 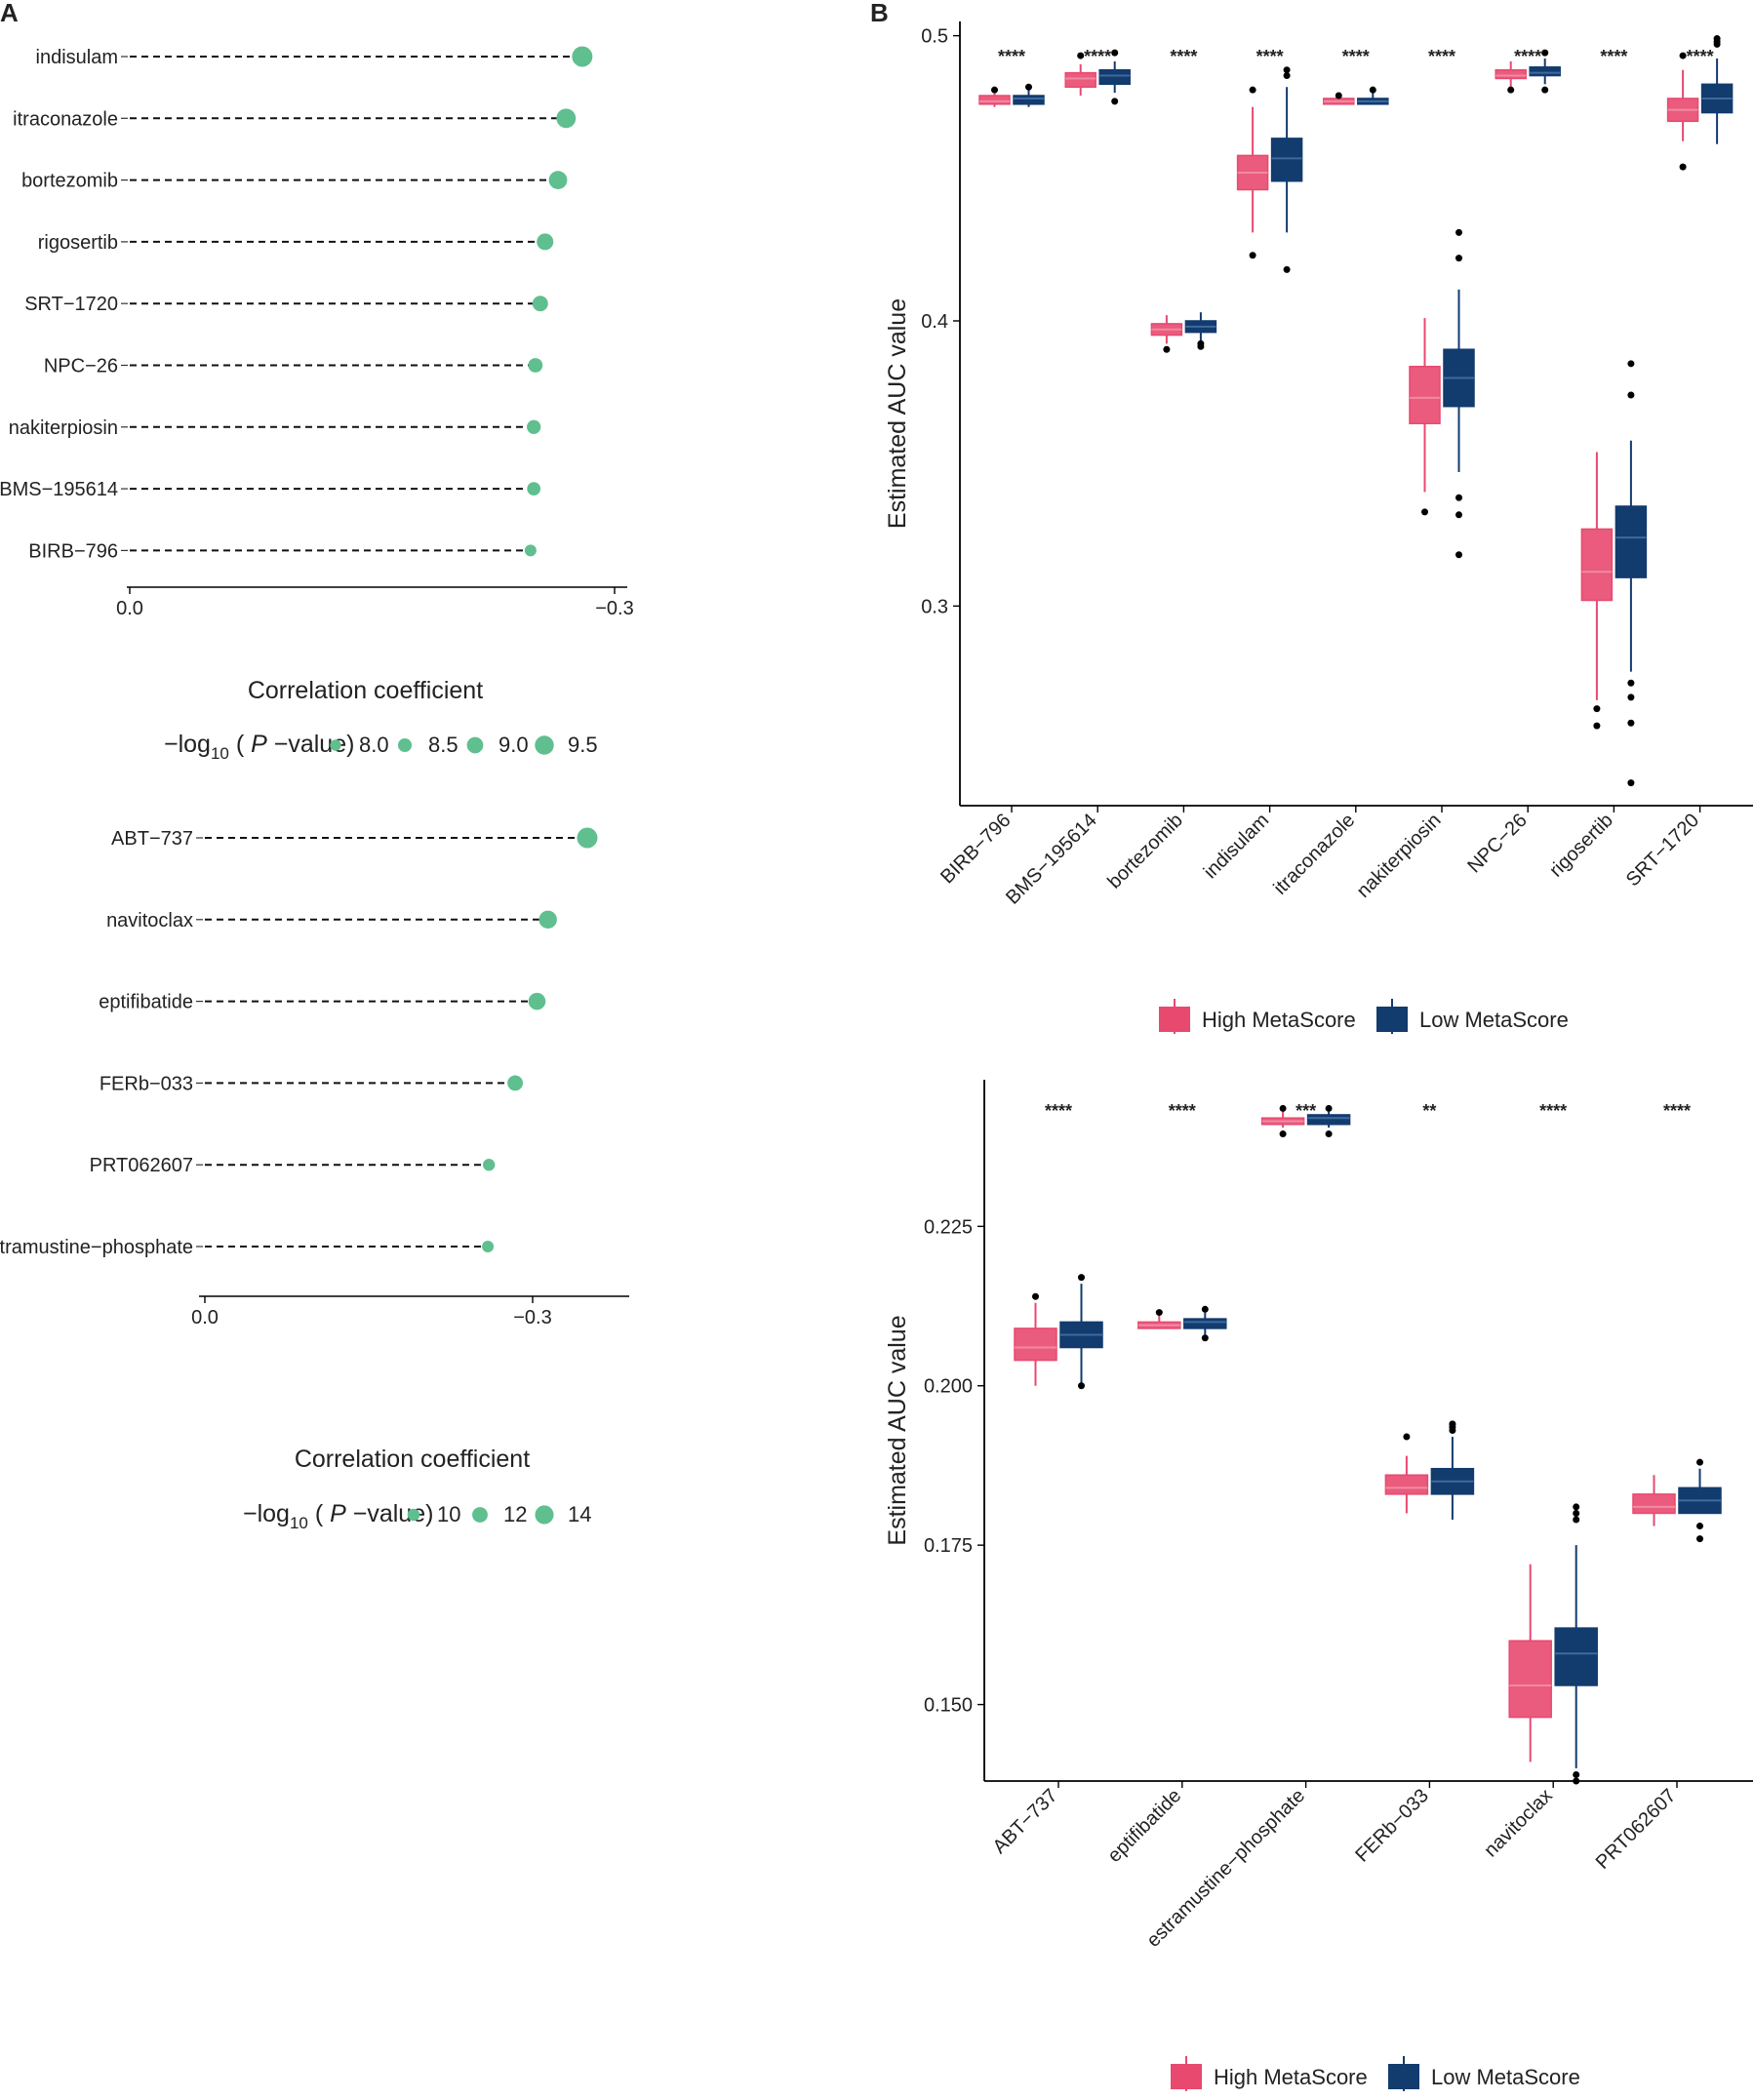 What do you see at coordinates (1497, 844) in the screenshot?
I see `x-category-label: NPC−26` at bounding box center [1497, 844].